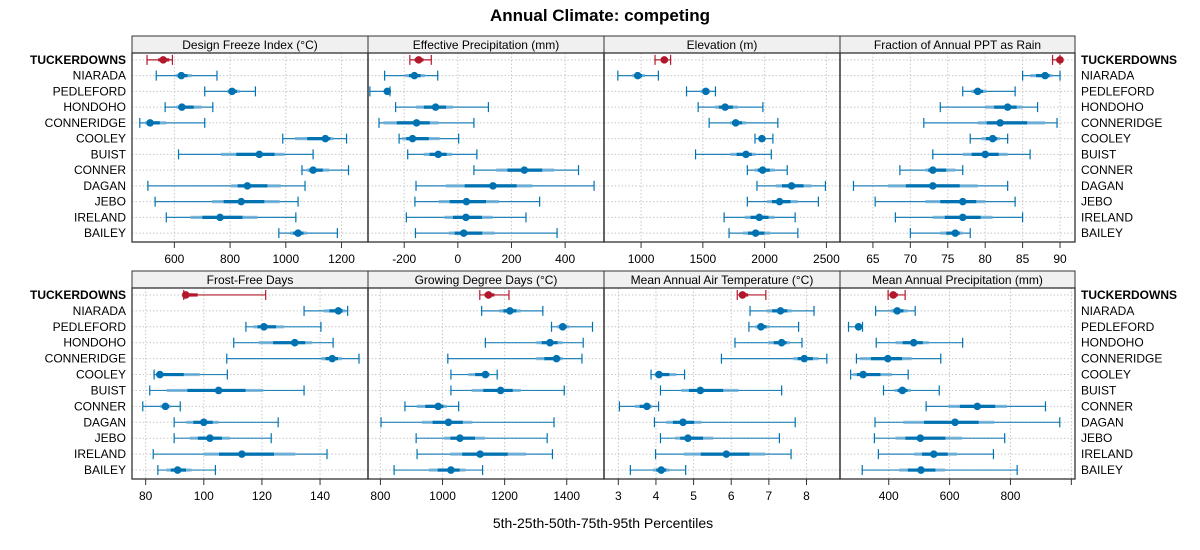 The height and width of the screenshot is (550, 1200). What do you see at coordinates (722, 280) in the screenshot?
I see `panel-strip-title: Mean Annual Air Temperature (°C)` at bounding box center [722, 280].